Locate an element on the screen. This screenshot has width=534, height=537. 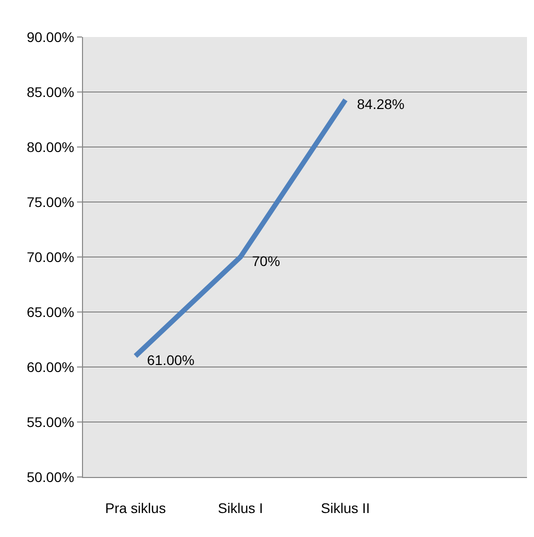
x-tick-label: Pra siklus is located at coordinates (135, 508).